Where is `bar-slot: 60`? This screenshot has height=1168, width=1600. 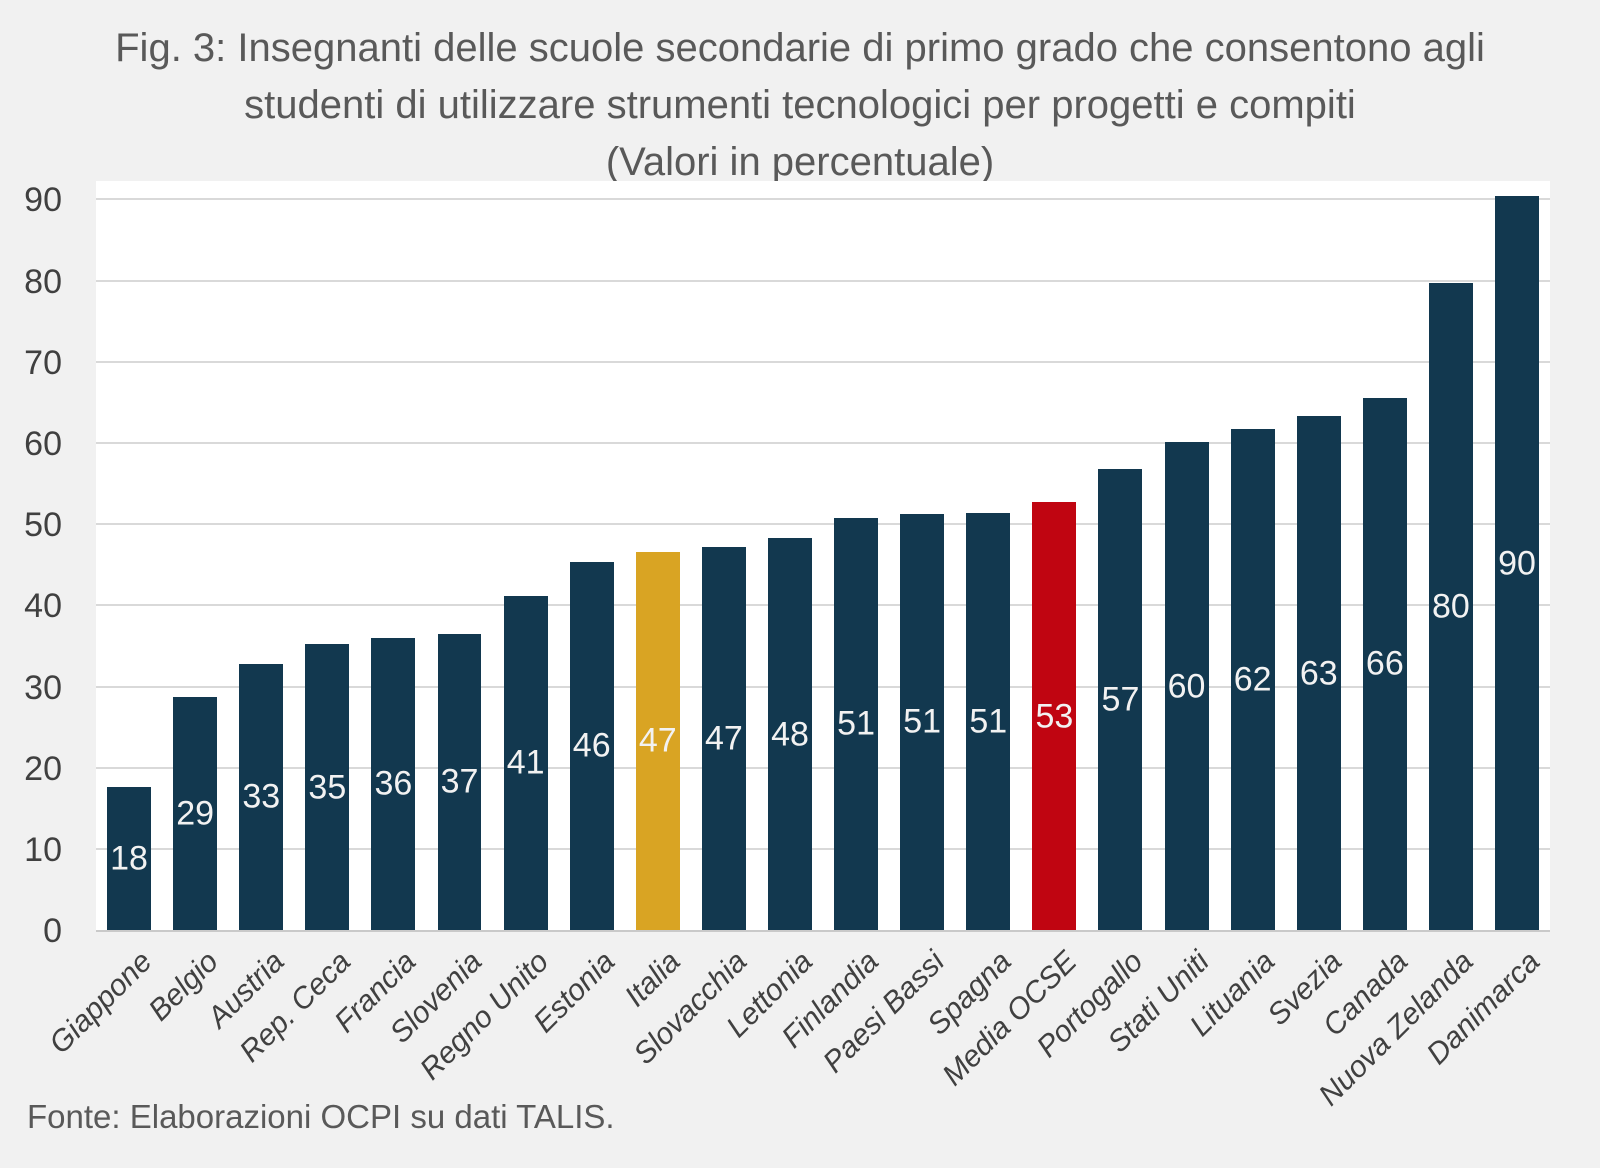
bar-slot: 60 is located at coordinates (1187, 556).